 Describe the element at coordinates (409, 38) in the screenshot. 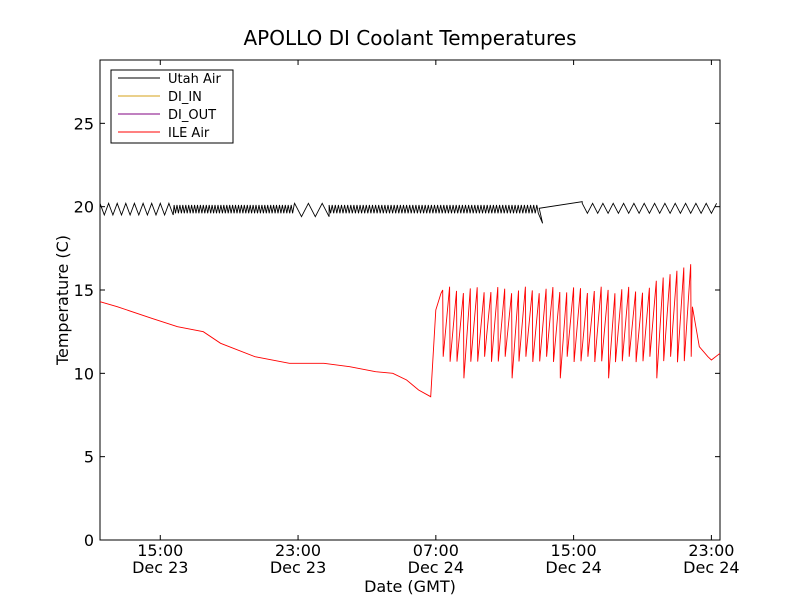

I see `chart-title: APOLLO DI Coolant Temperatures` at that location.